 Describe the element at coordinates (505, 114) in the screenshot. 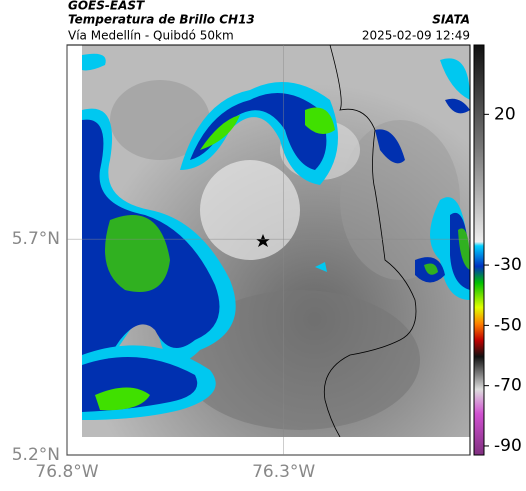

I see `colorbar-tick-label: 20` at that location.